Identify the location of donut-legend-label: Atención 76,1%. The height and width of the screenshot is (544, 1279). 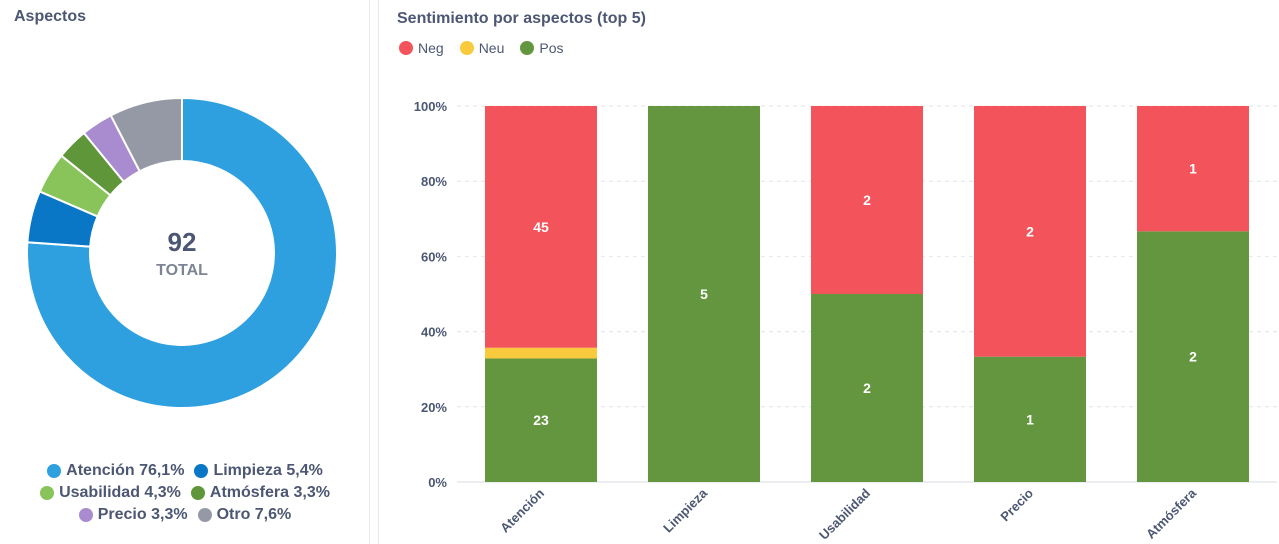
(125, 470).